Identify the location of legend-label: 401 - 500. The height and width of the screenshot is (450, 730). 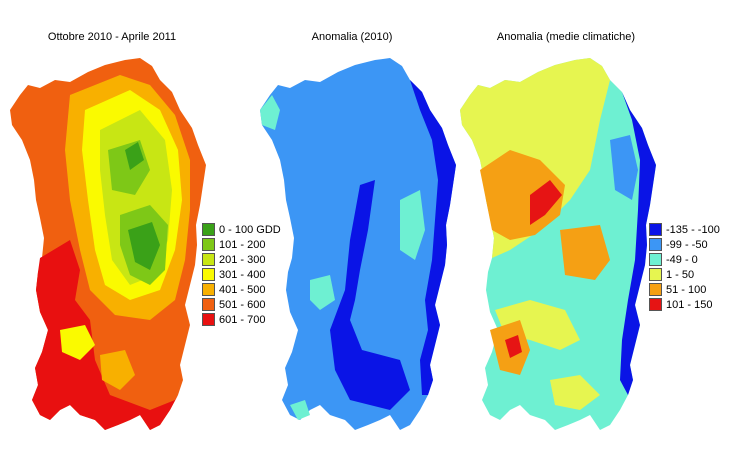
(242, 289).